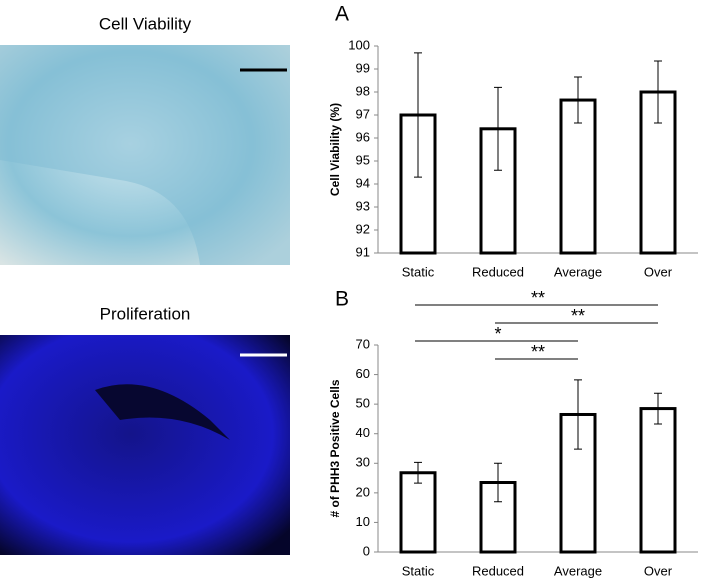  I want to click on panel-label: B, so click(342, 299).